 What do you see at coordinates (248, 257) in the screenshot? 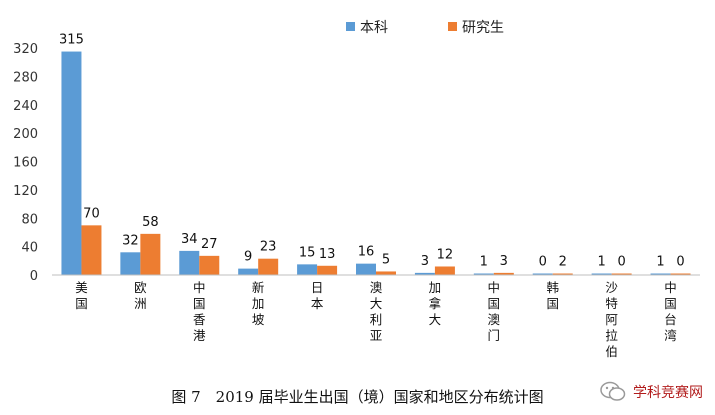
I see `data-label: 9` at bounding box center [248, 257].